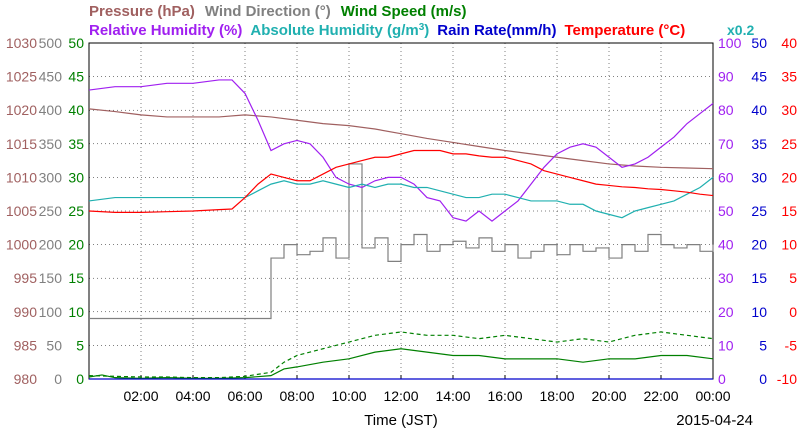 This screenshot has height=439, width=800. I want to click on x-tick-label: 12:00, so click(400, 396).